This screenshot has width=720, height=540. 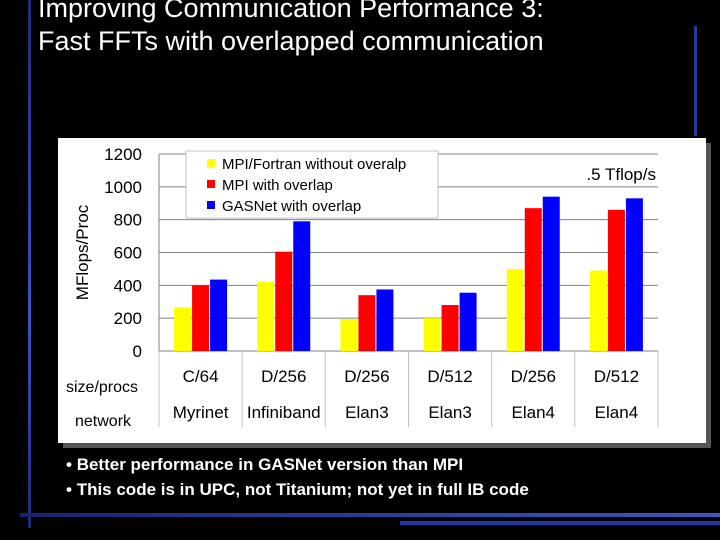 I want to click on y-tick-label: 1200, so click(x=123, y=154).